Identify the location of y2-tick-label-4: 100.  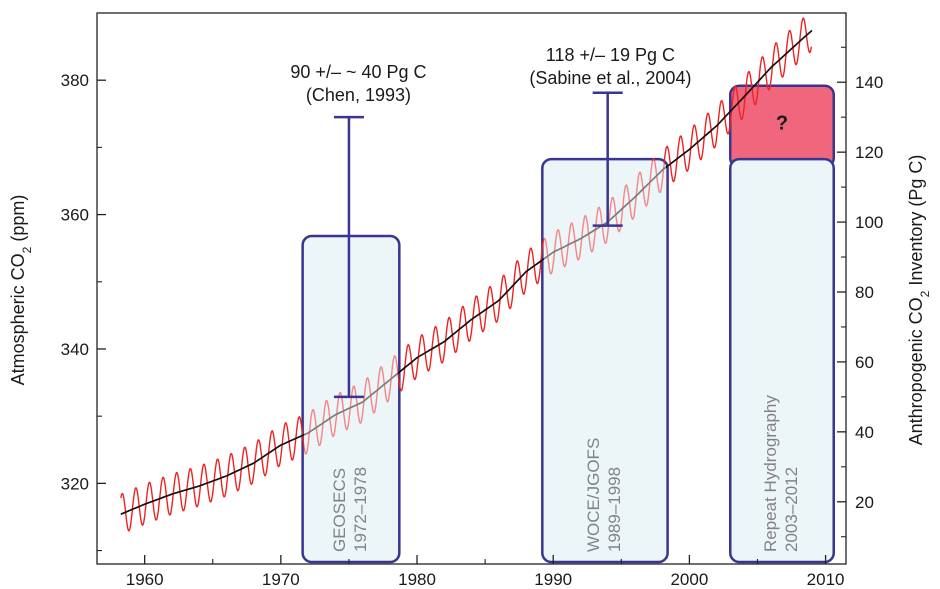
(869, 222).